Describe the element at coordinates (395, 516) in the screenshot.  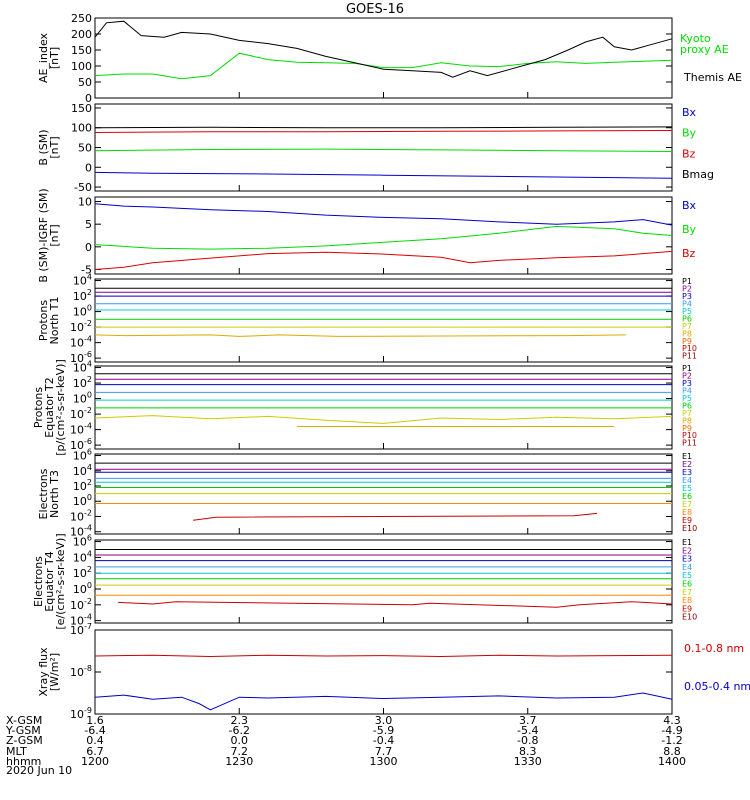
I see `series-line-e9` at that location.